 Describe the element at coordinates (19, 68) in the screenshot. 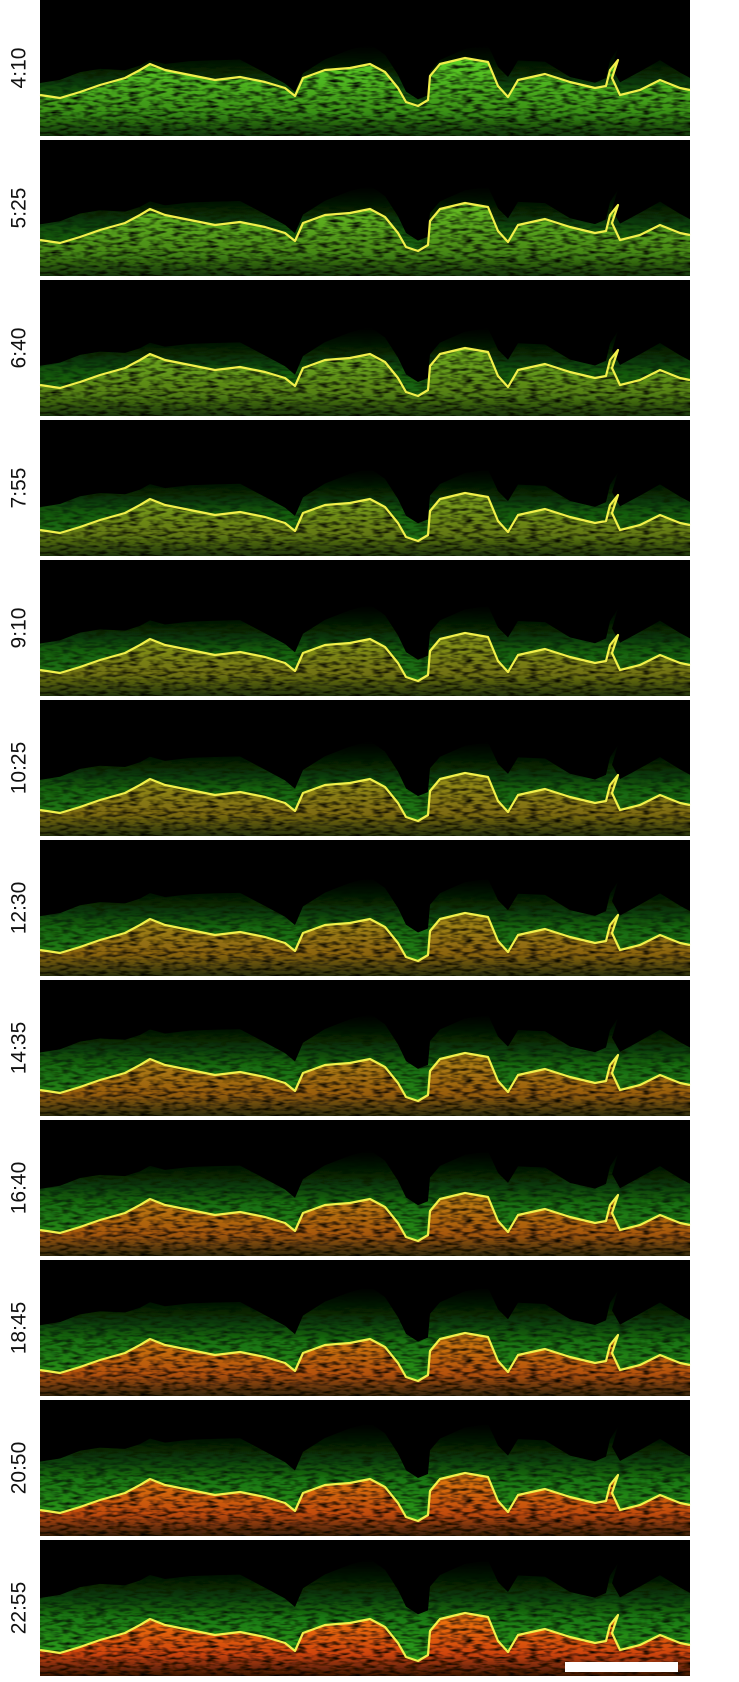

I see `time-label: 4:10` at that location.